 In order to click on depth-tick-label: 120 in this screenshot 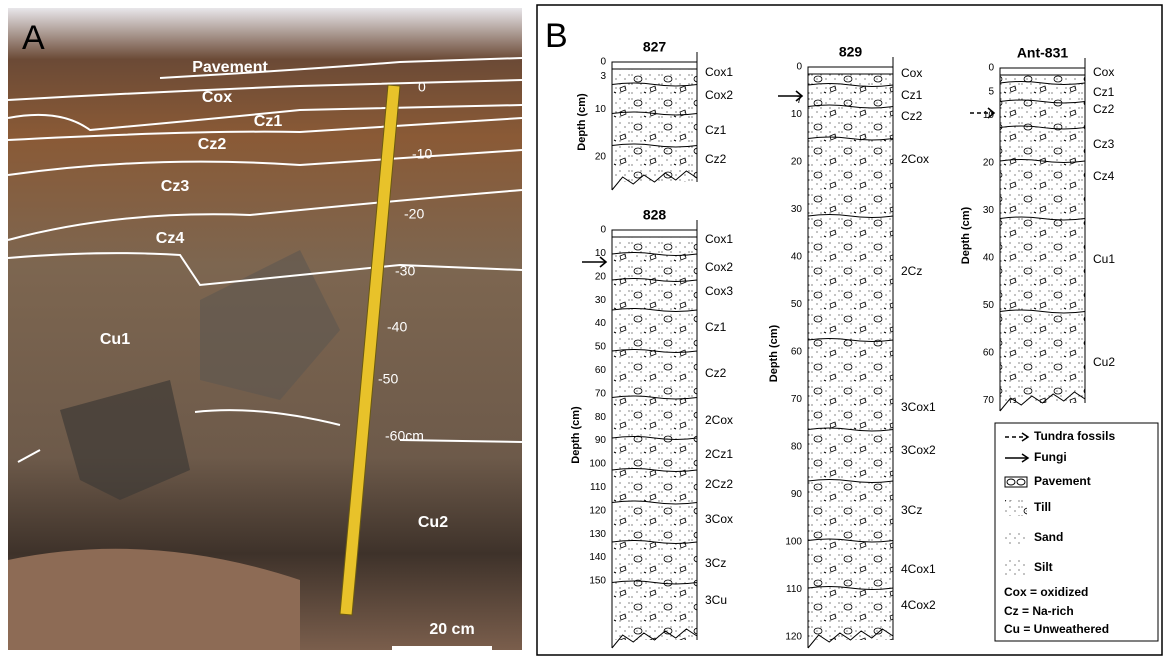, I will do `click(597, 510)`.